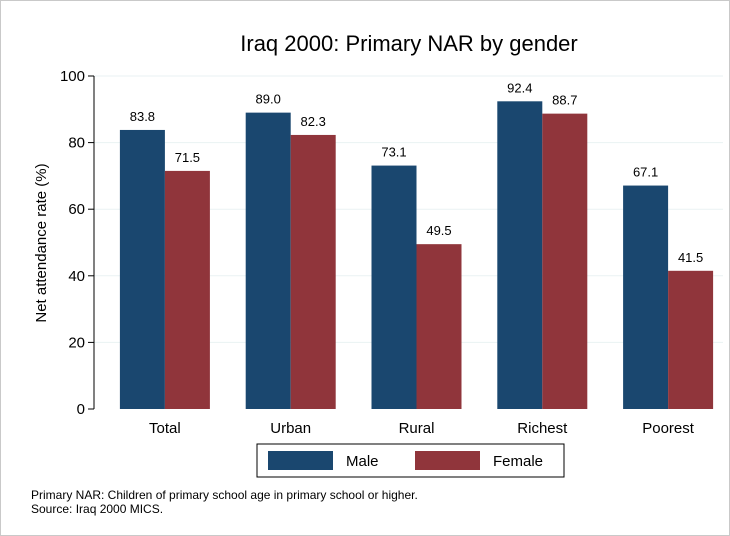 This screenshot has height=536, width=730. I want to click on value-label-male-richest: 92.4, so click(519, 87).